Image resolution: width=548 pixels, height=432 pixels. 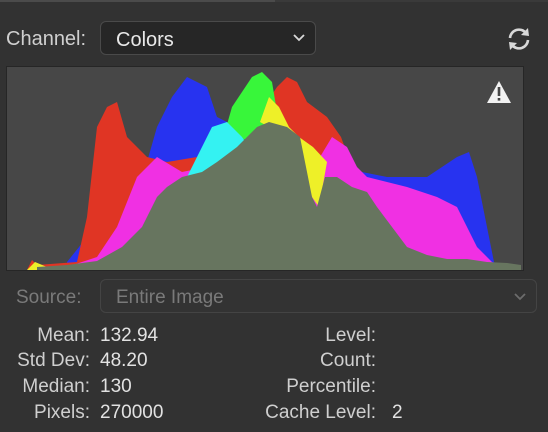 What do you see at coordinates (350, 335) in the screenshot?
I see `level-label: Level:` at bounding box center [350, 335].